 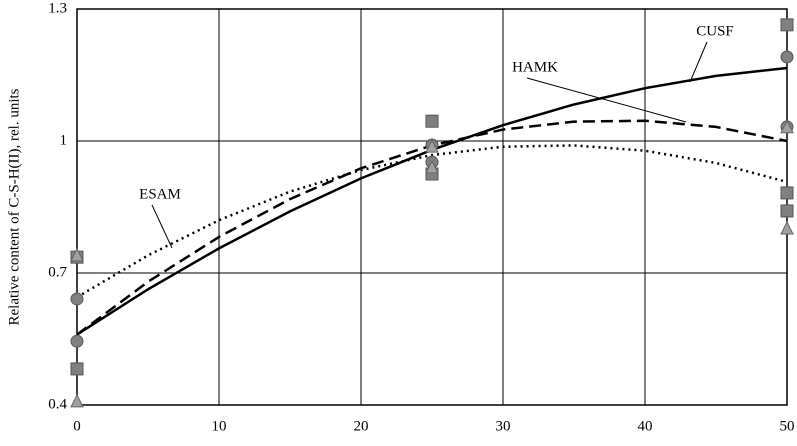 I want to click on x-tick-label: 40, so click(x=645, y=426).